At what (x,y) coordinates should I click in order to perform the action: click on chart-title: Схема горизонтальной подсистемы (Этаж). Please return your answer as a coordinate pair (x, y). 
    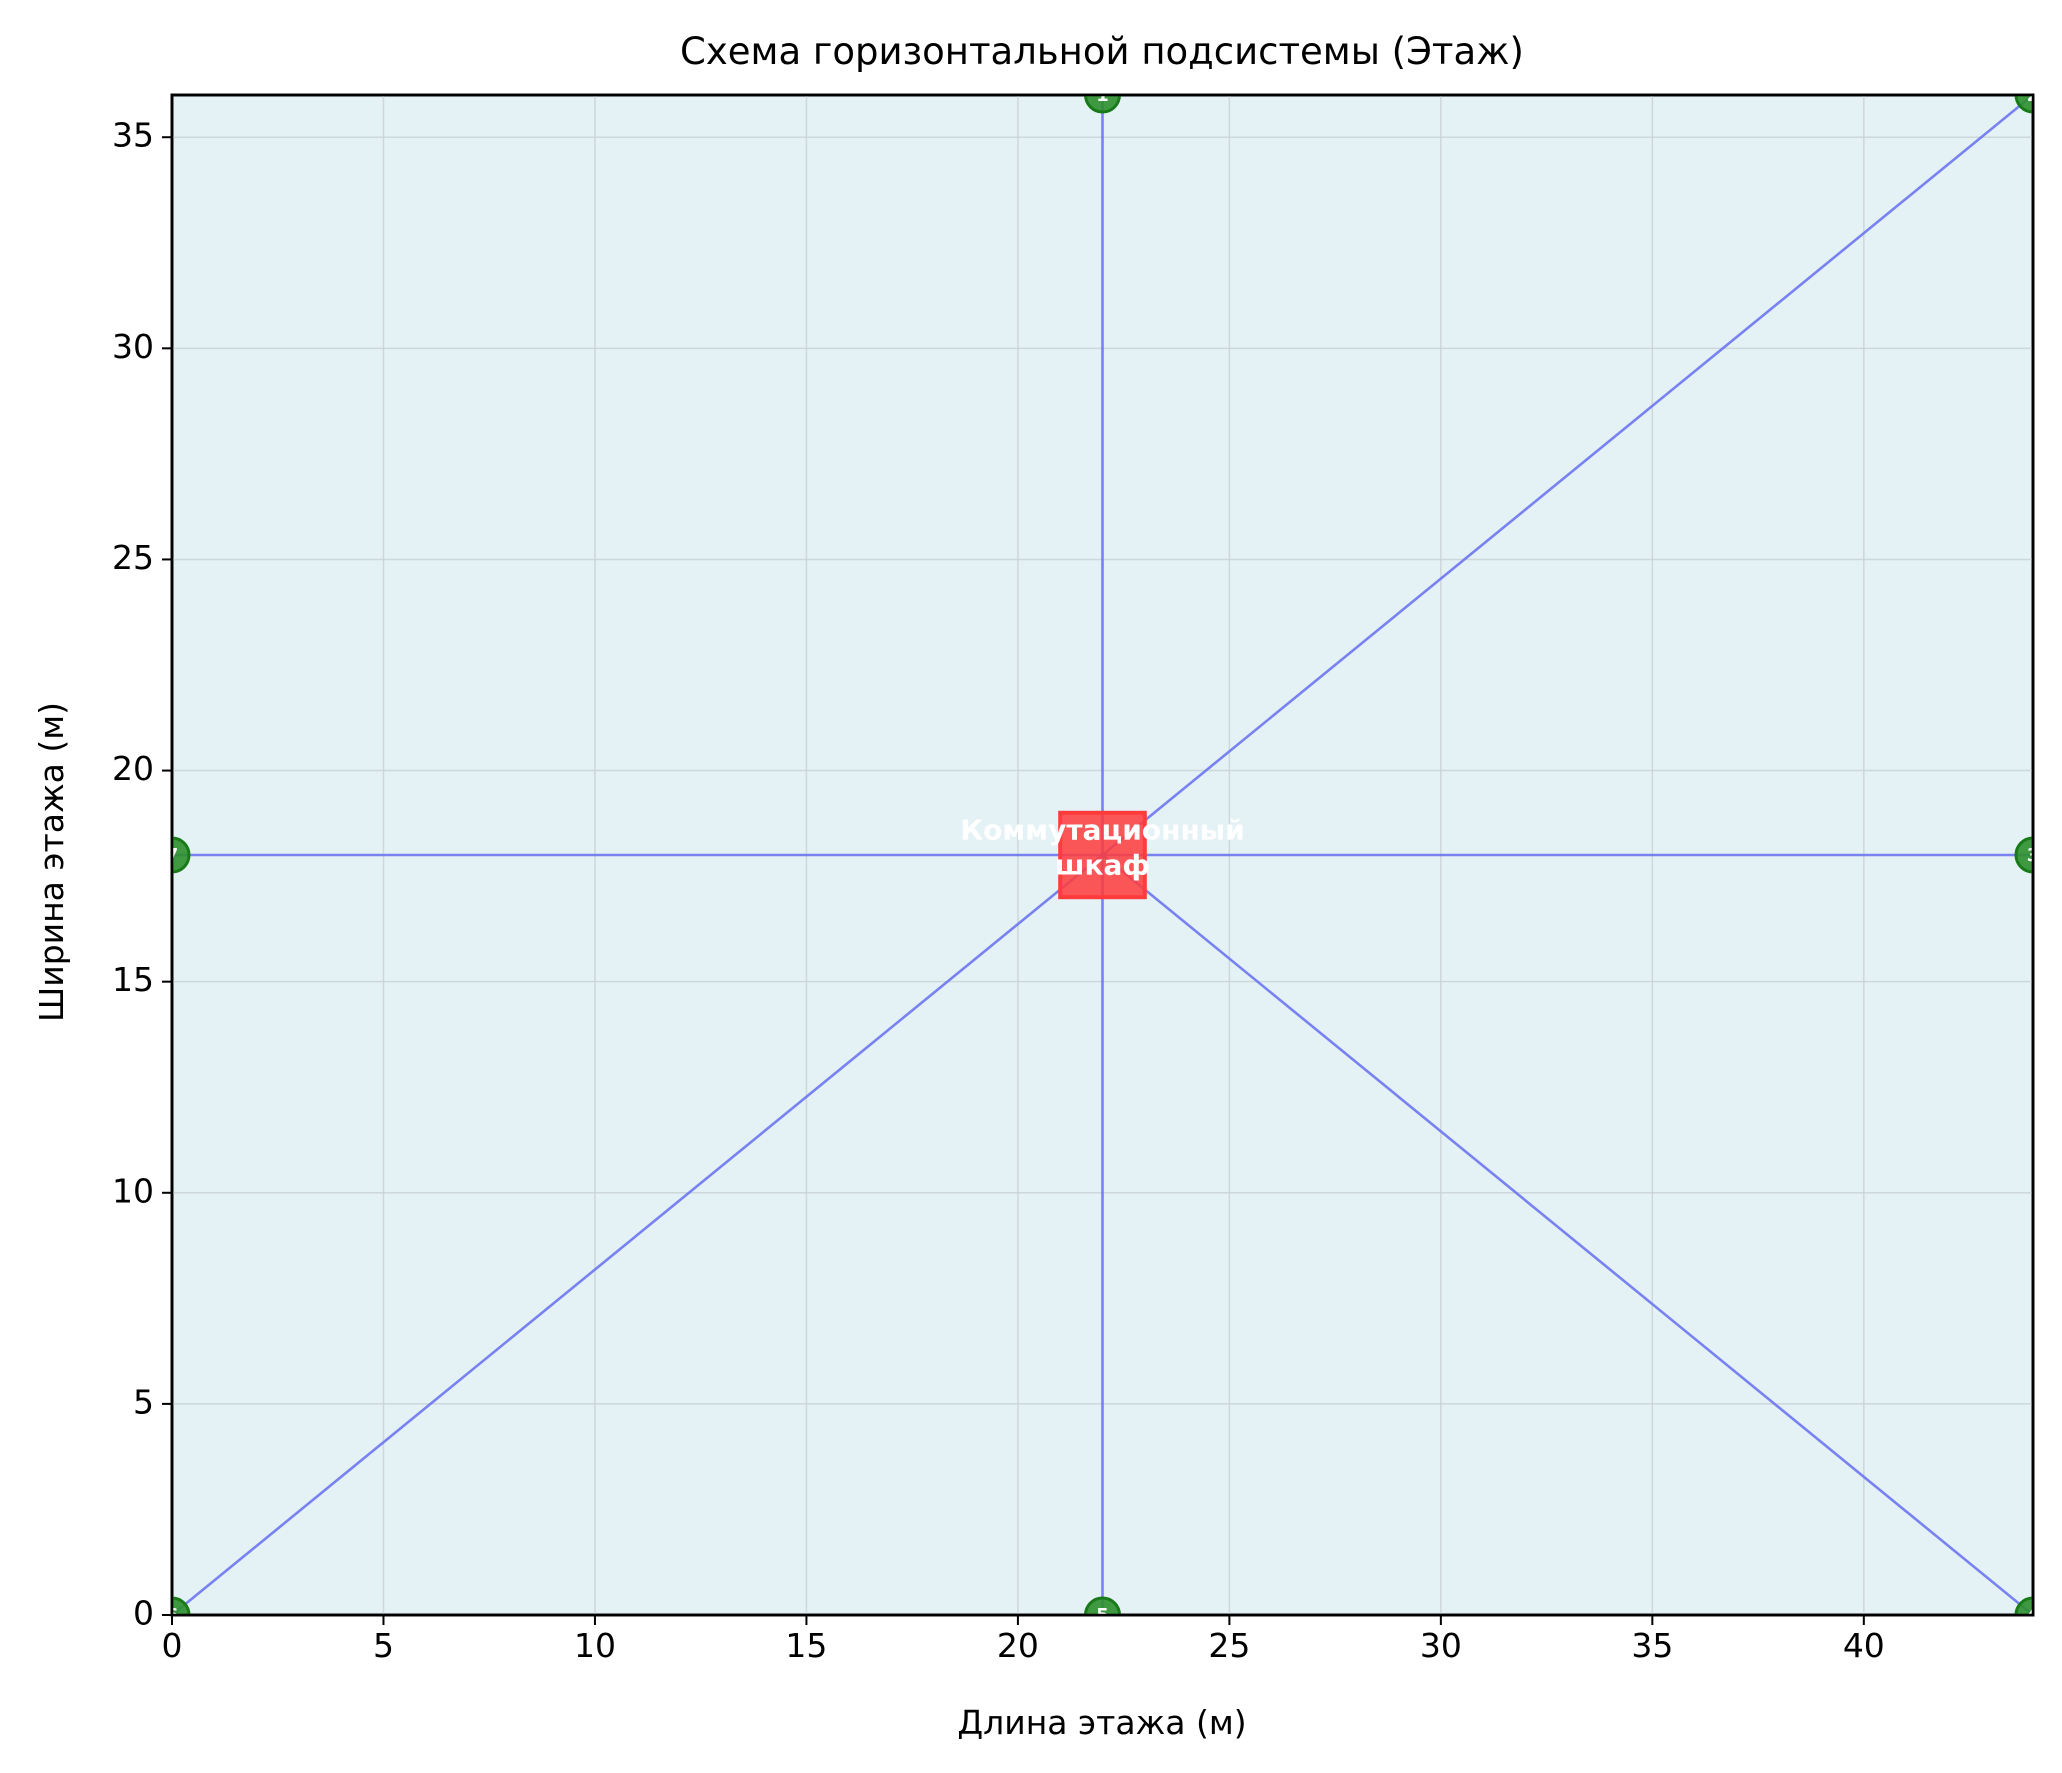
    Looking at the image, I should click on (1102, 51).